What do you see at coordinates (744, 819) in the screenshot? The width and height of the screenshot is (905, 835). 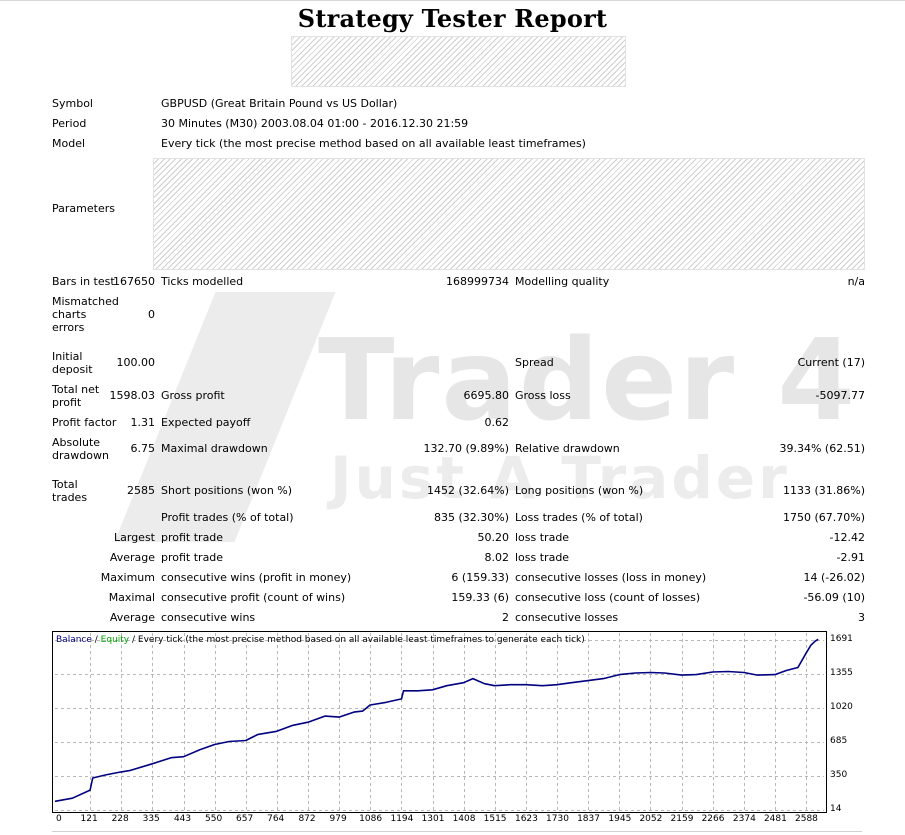 I see `x-tick-label: 2374` at bounding box center [744, 819].